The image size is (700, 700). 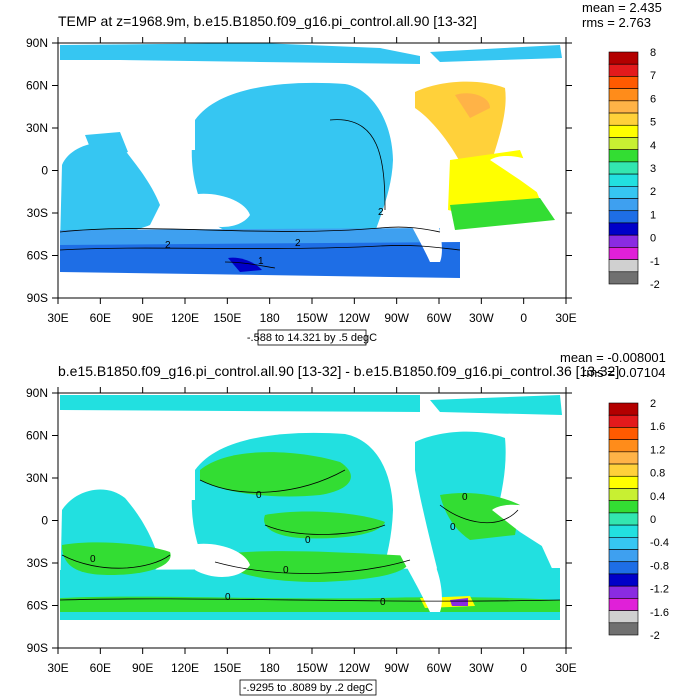 What do you see at coordinates (496, 53) in the screenshot?
I see `p1-arctic-east` at bounding box center [496, 53].